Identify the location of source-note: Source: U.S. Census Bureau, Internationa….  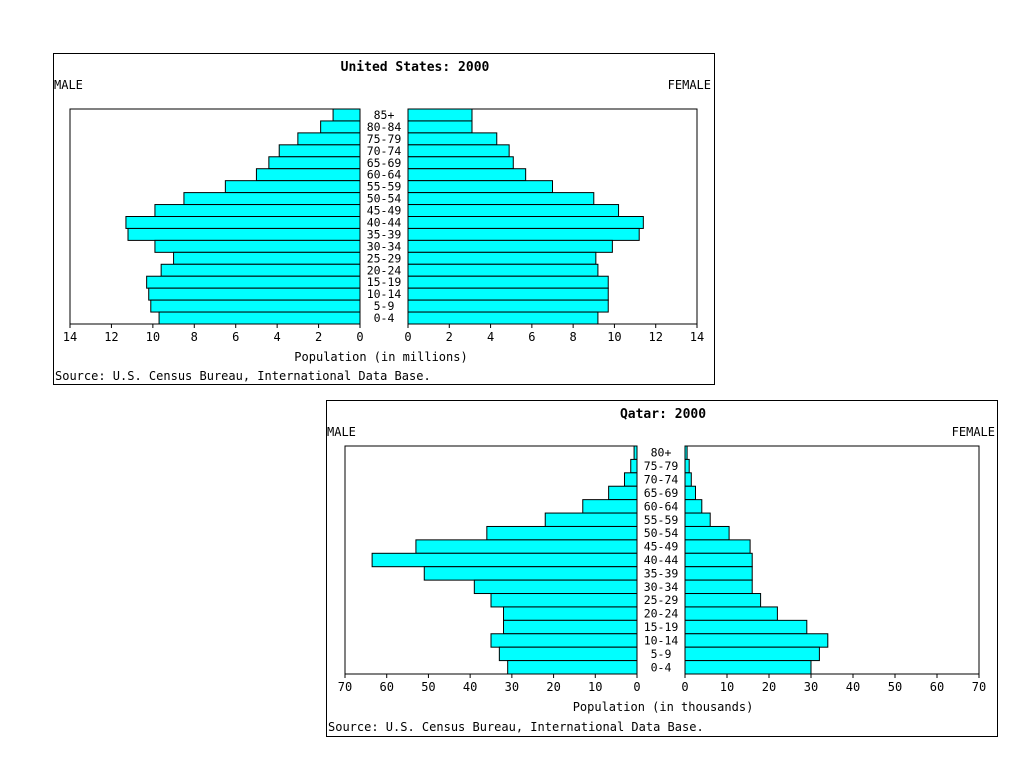
(516, 727).